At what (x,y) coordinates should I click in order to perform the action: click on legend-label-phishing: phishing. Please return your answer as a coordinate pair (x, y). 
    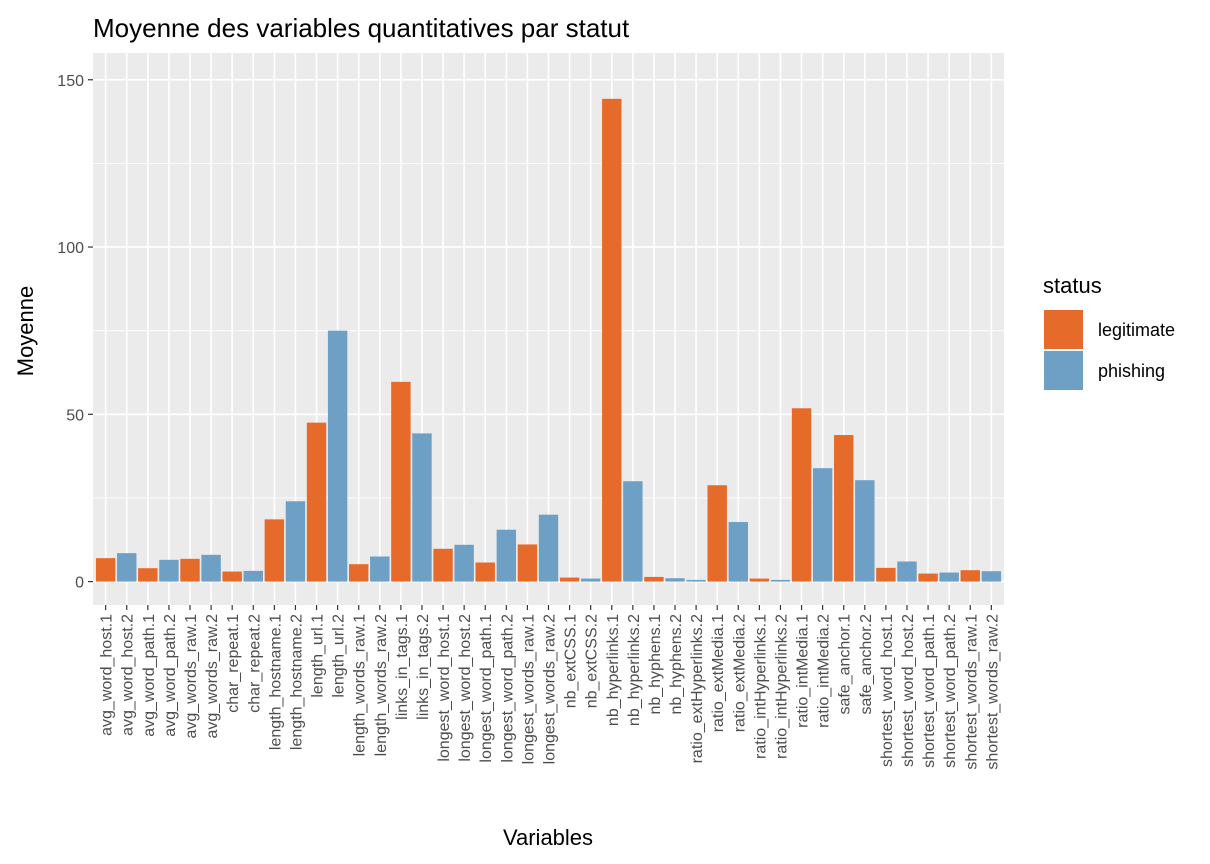
    Looking at the image, I should click on (1131, 371).